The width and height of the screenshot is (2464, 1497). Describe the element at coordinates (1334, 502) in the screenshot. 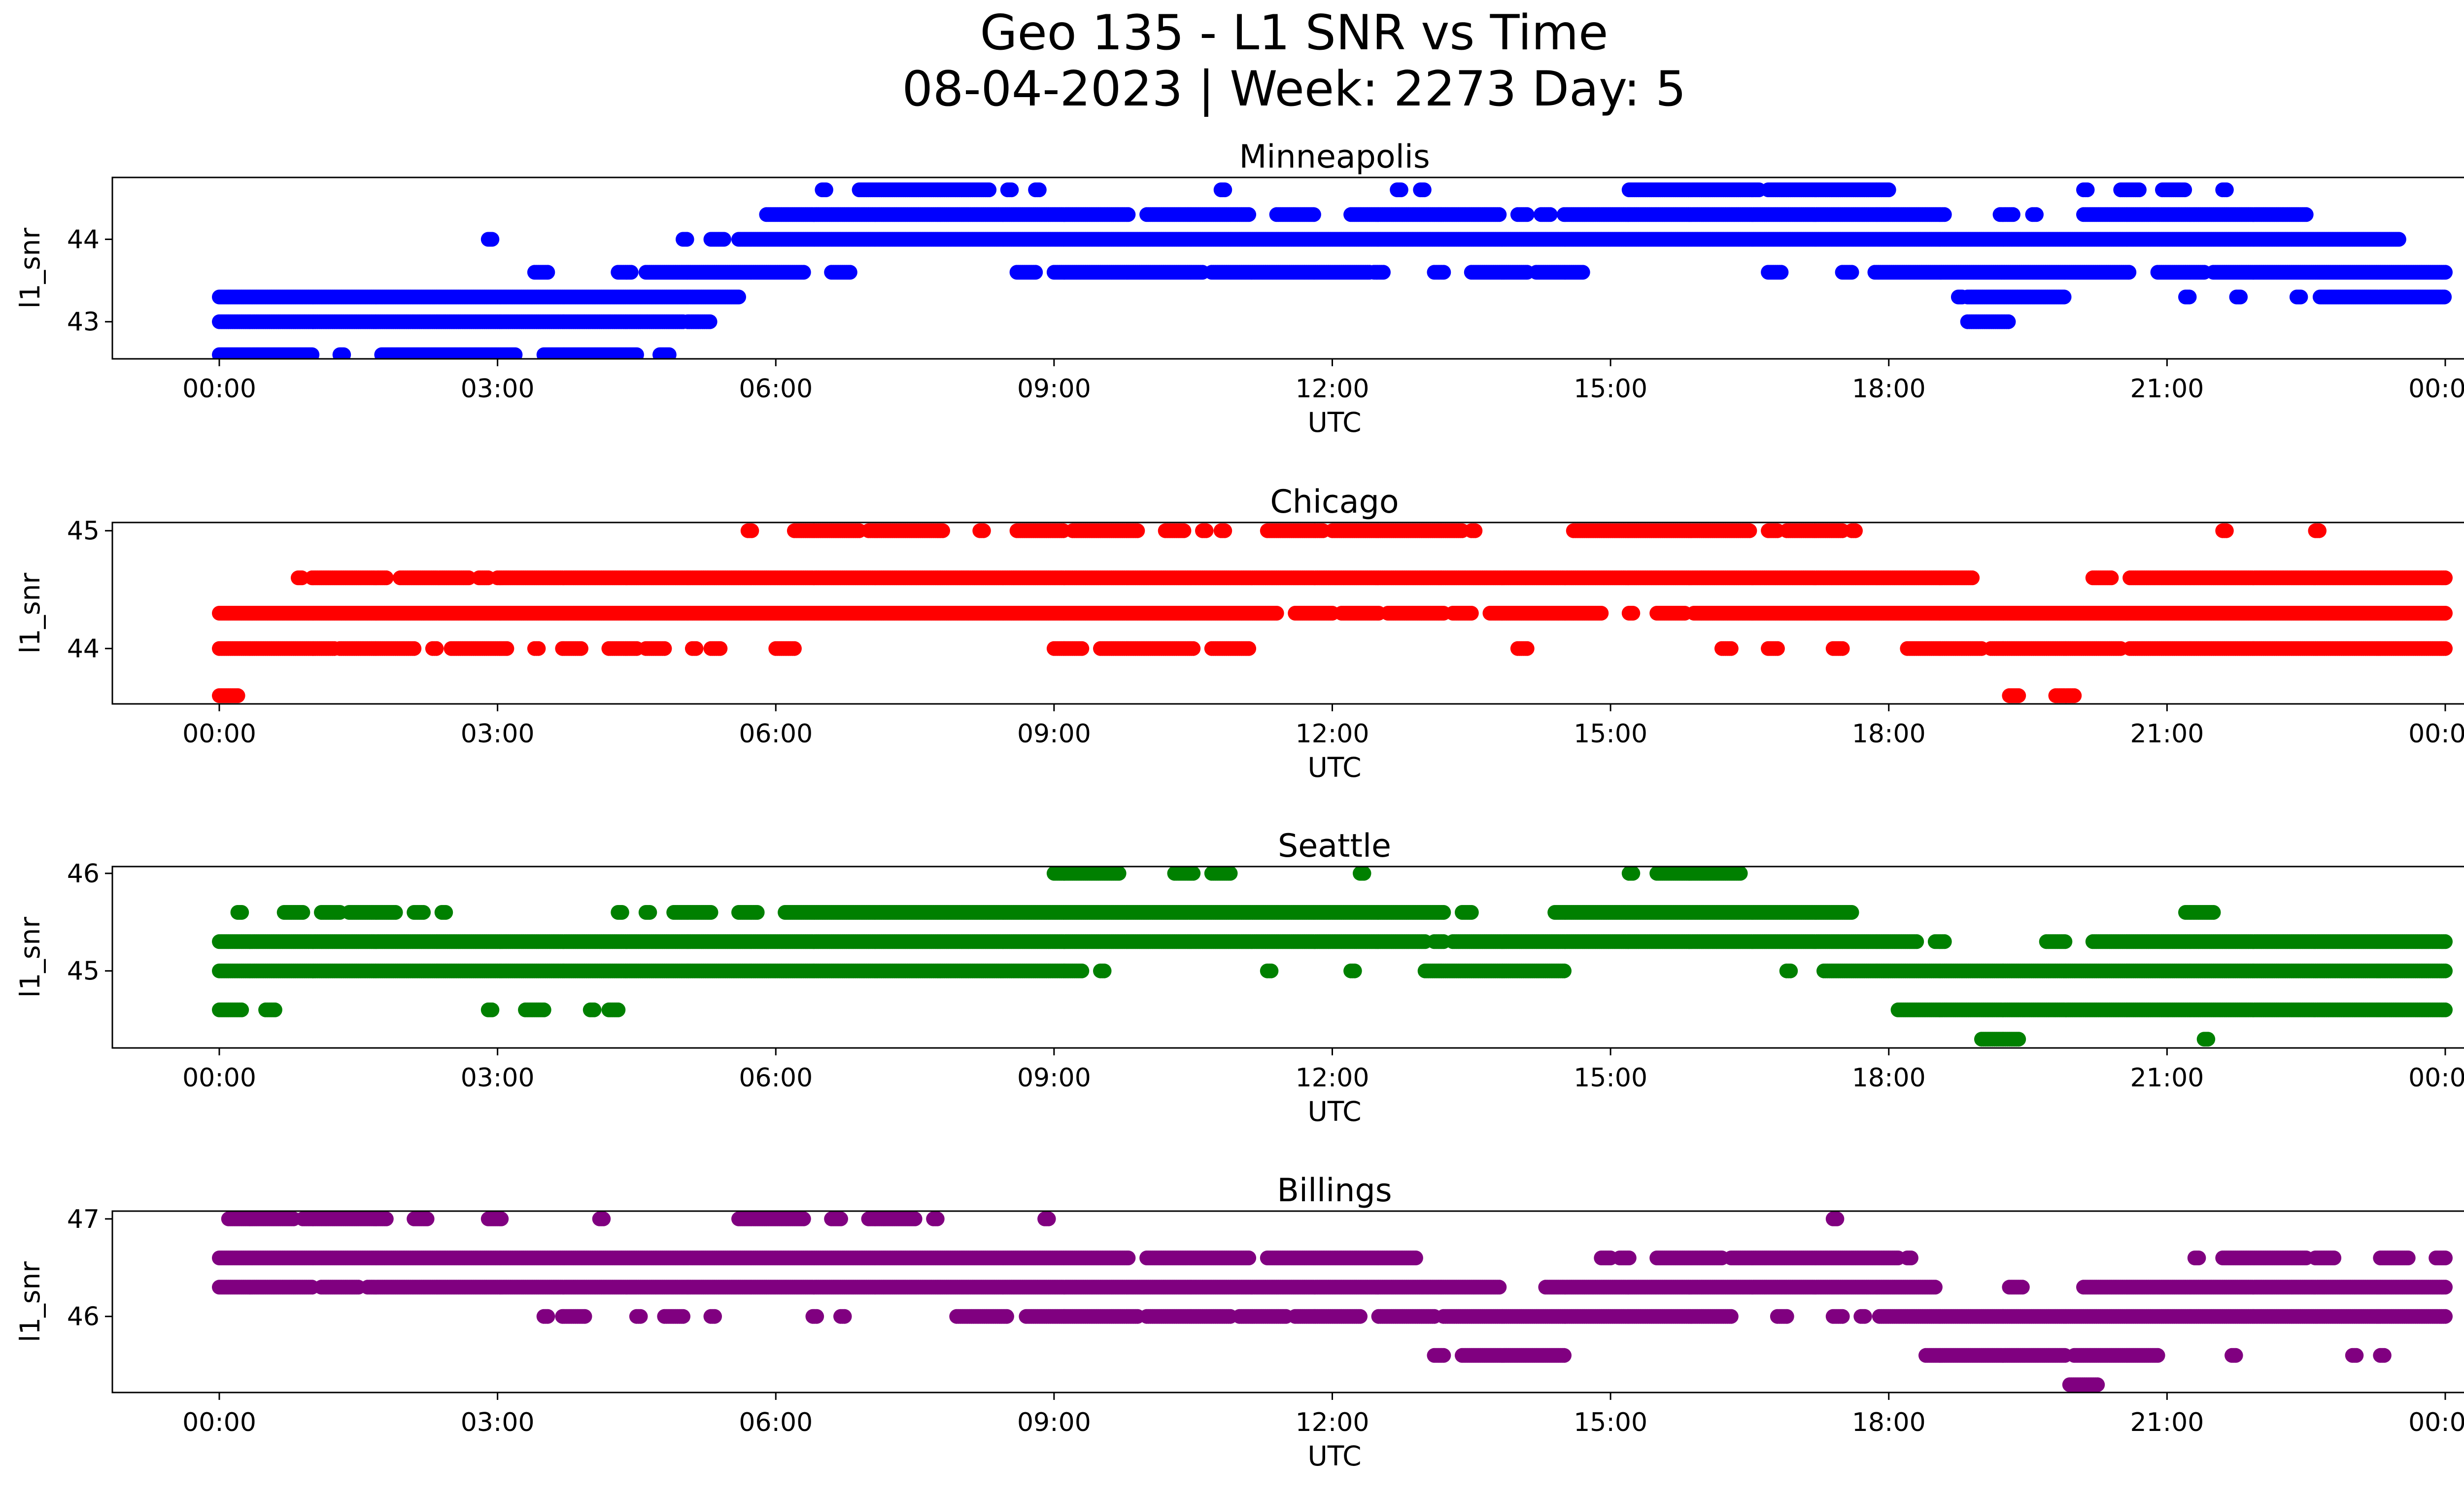

I see `subplot-title: Chicago` at that location.